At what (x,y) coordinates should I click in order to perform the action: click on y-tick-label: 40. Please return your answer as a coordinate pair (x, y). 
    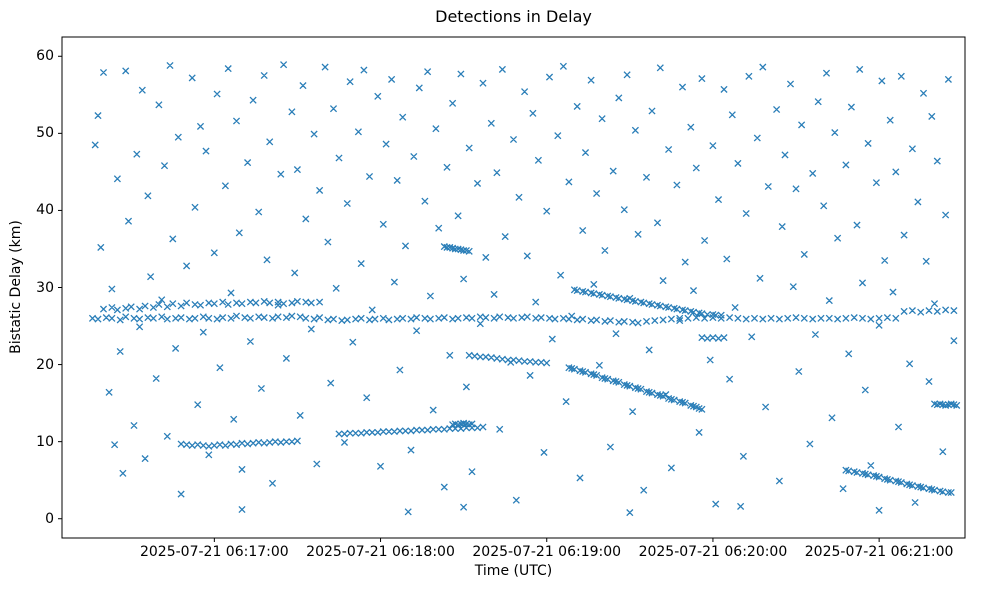
    Looking at the image, I should click on (45, 210).